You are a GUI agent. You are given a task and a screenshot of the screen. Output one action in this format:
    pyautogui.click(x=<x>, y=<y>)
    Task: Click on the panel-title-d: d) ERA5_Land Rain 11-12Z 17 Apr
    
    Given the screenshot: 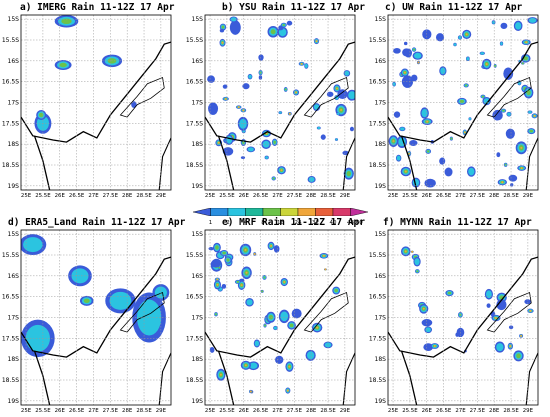 What is the action you would take?
    pyautogui.click(x=97, y=222)
    